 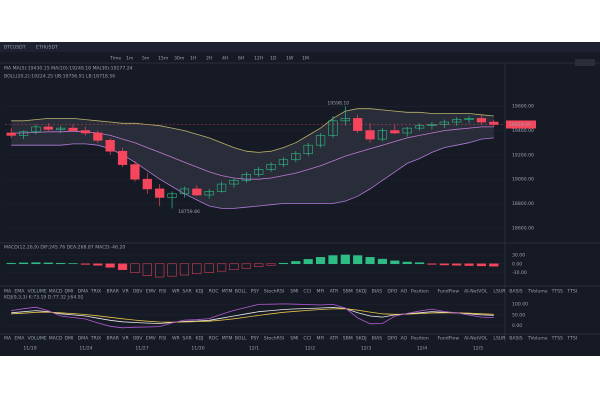 What do you see at coordinates (130, 59) in the screenshot?
I see `timeframe-button: 1m` at bounding box center [130, 59].